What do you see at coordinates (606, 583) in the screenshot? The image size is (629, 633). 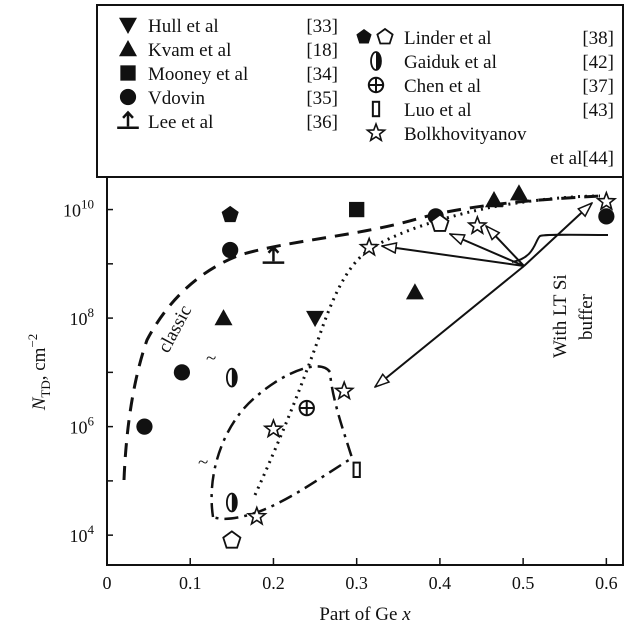 I see `x-tick-label-6: 0.6` at bounding box center [606, 583].